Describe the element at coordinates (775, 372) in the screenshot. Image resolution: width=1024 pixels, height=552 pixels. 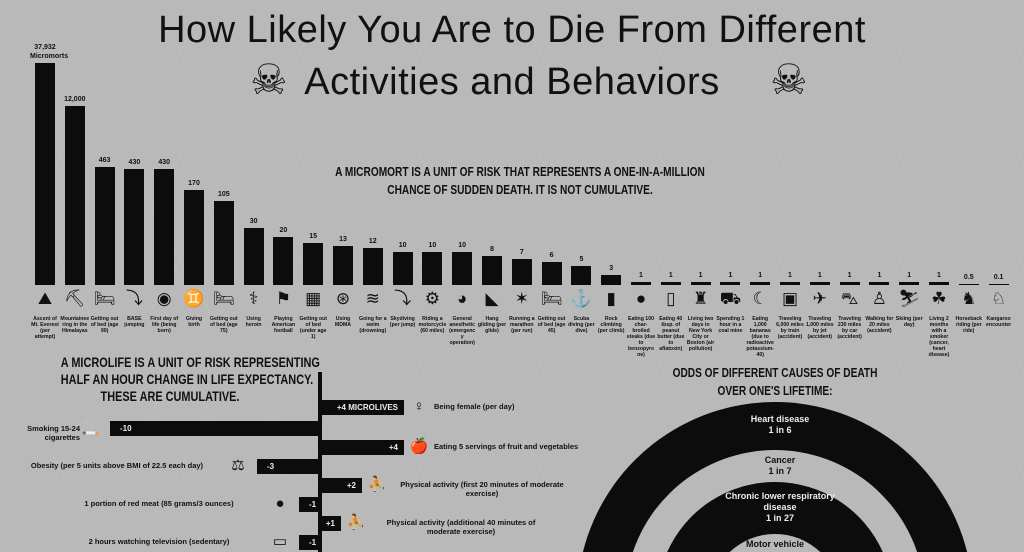
I see `odds-title-line1: ODDS OF DIFFERENT CAUSES OF DEATH` at that location.